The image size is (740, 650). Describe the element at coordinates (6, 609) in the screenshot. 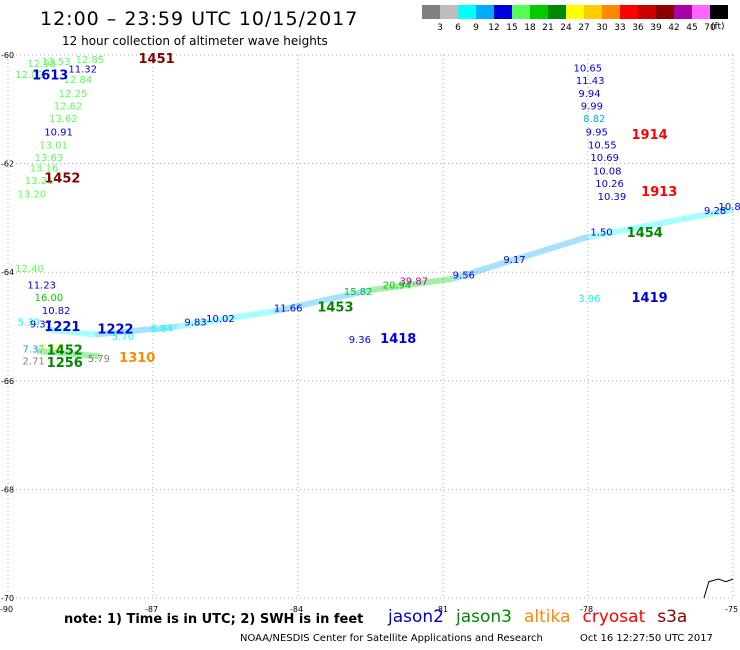

I see `x-tick-label: -90` at that location.